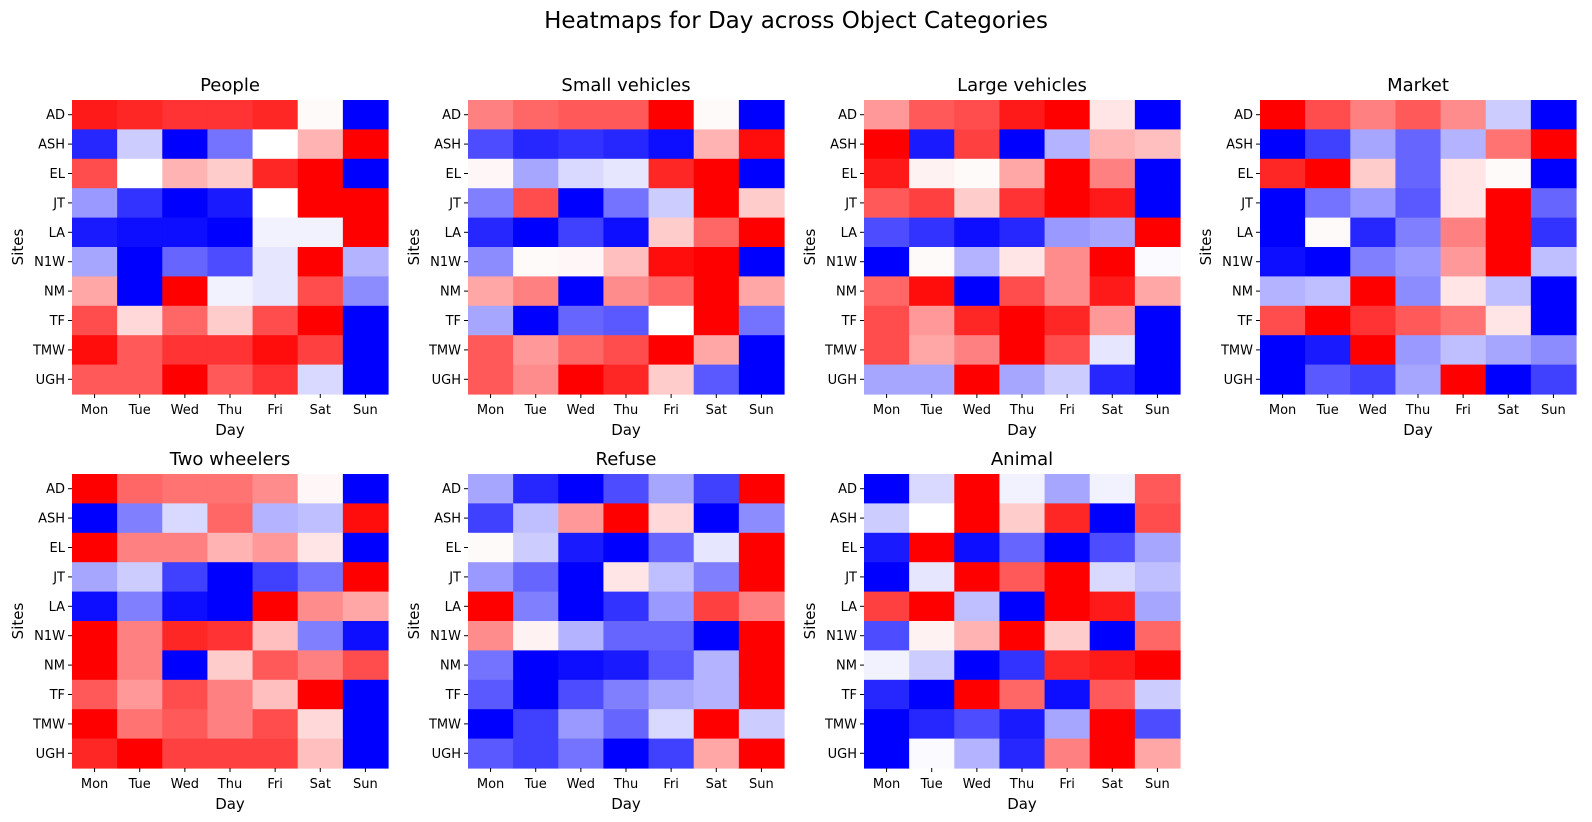 This screenshot has height=822, width=1592. I want to click on panel-title: People, so click(230, 85).